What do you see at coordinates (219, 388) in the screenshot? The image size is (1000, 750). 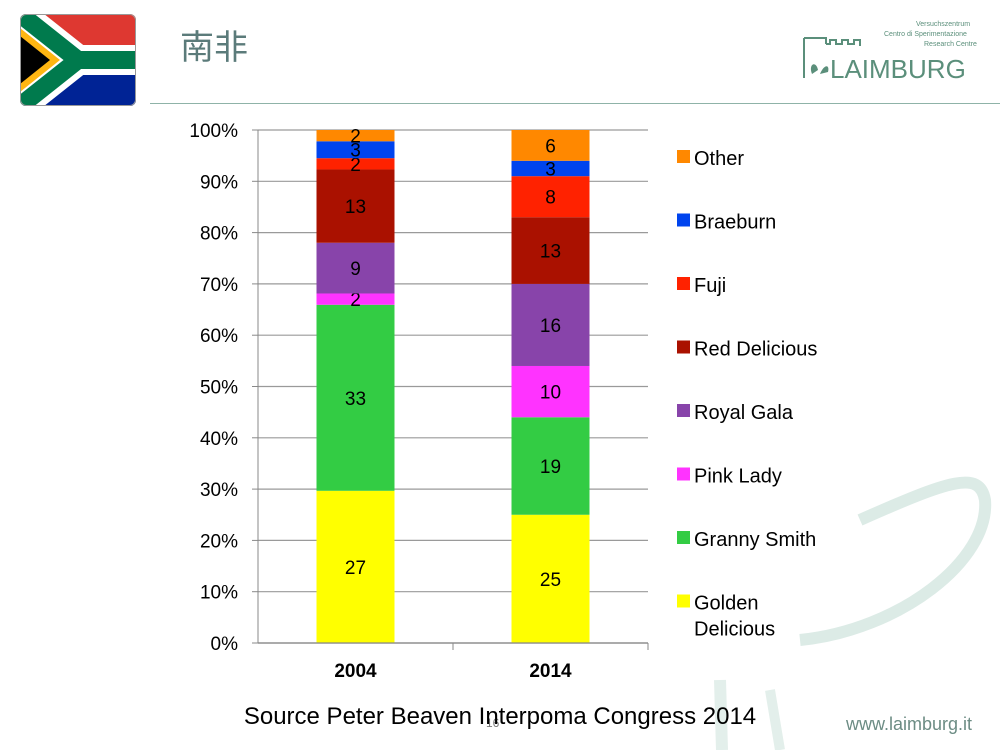 I see `y-tick-label: 50%` at bounding box center [219, 388].